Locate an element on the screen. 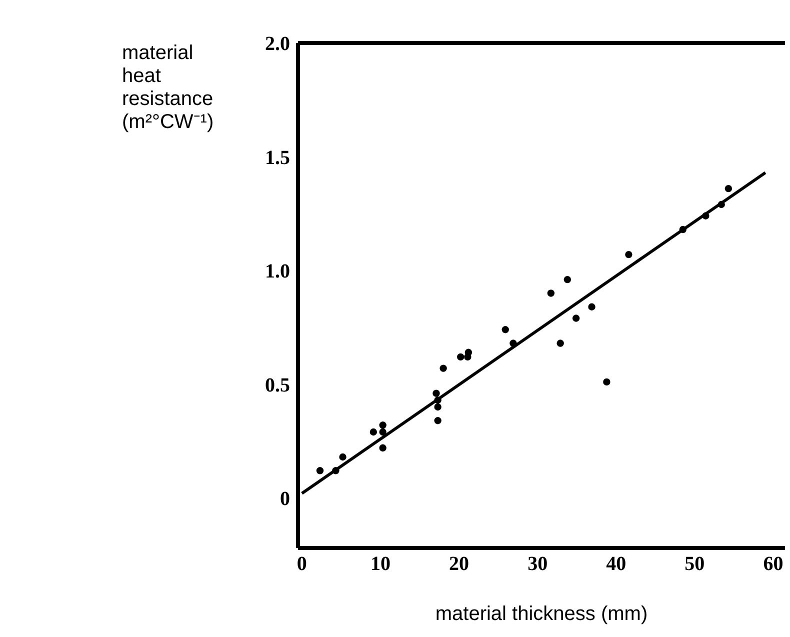  y-tick-label: 0 is located at coordinates (285, 499).